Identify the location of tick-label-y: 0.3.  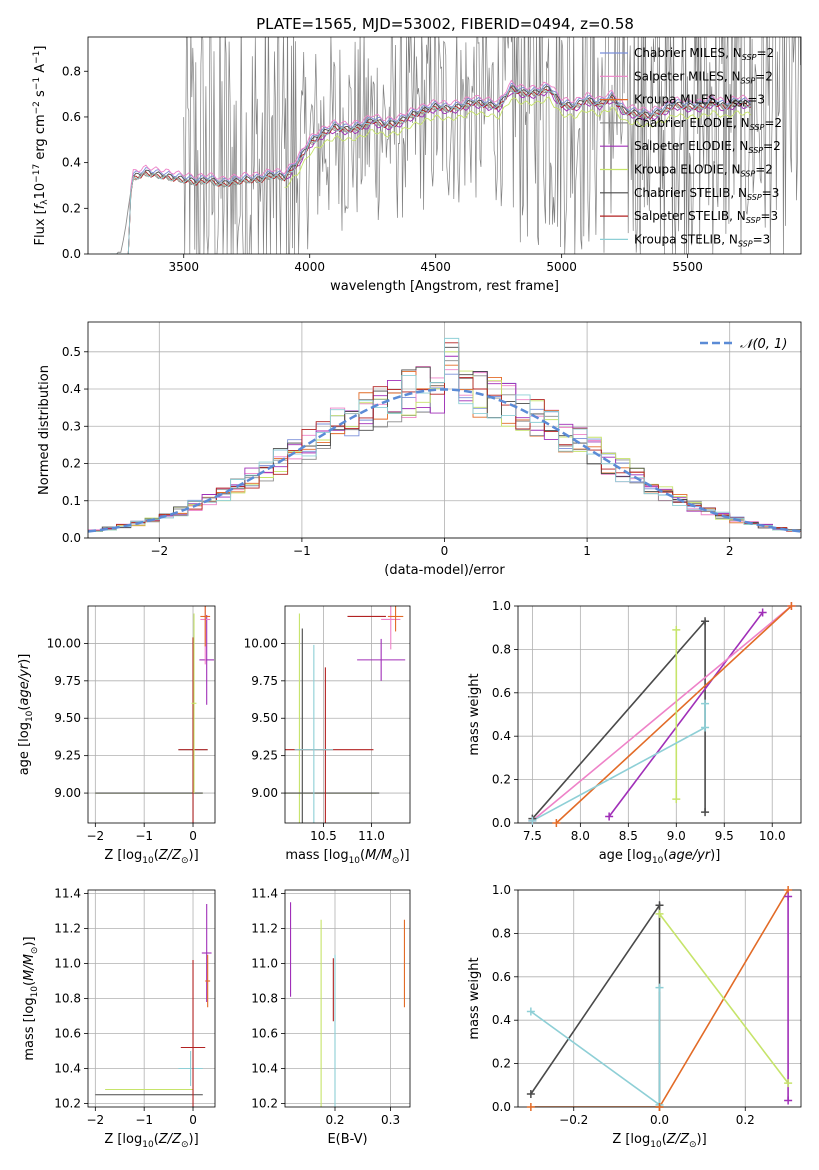
(71, 426).